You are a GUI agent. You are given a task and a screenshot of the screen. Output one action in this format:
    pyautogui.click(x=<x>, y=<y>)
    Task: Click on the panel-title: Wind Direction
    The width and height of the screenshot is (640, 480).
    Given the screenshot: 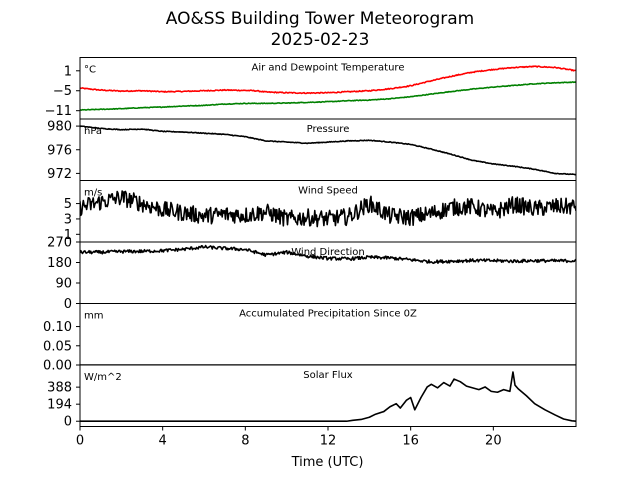 What is the action you would take?
    pyautogui.click(x=328, y=252)
    